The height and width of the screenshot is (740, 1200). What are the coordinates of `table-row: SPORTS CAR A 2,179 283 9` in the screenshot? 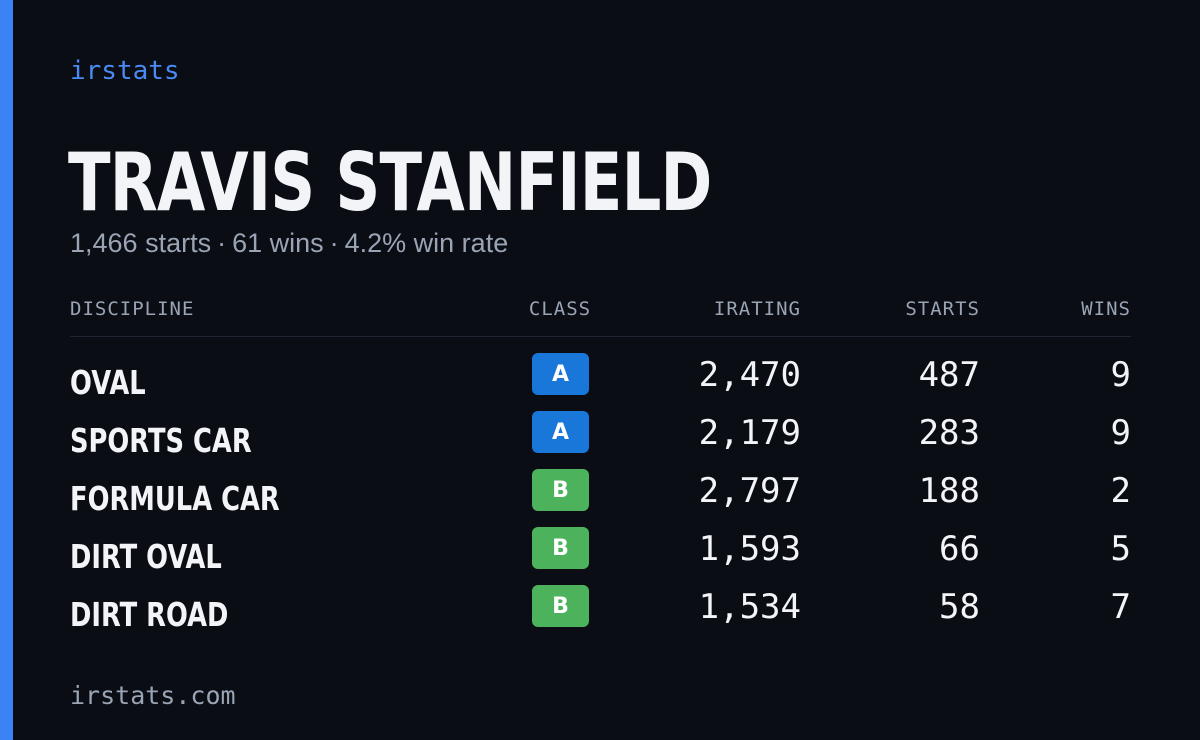 It's located at (600, 440).